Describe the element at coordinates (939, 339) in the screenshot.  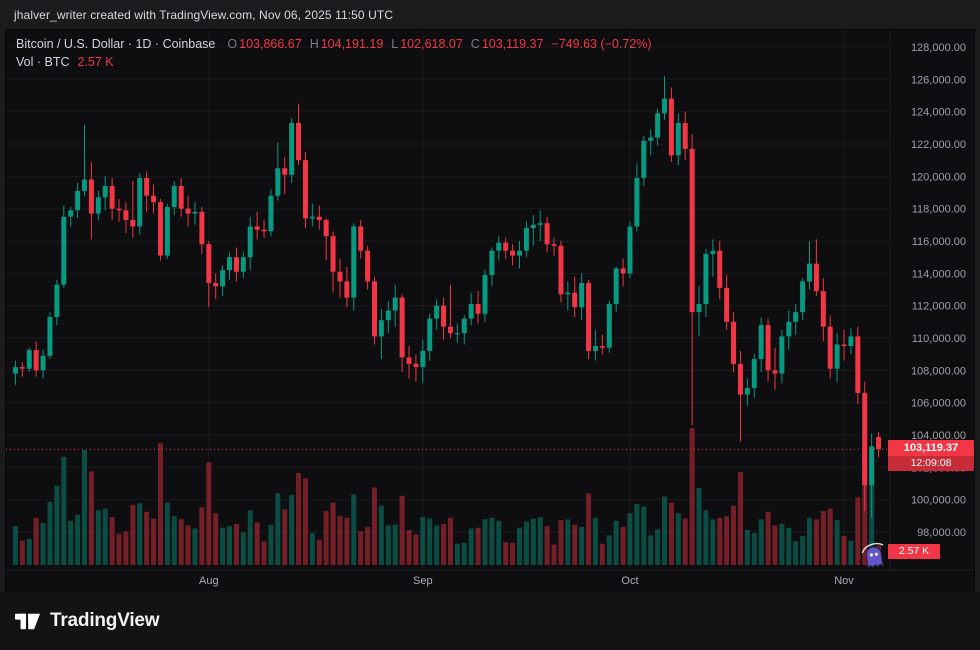
I see `svg-text: 110,000.00` at that location.